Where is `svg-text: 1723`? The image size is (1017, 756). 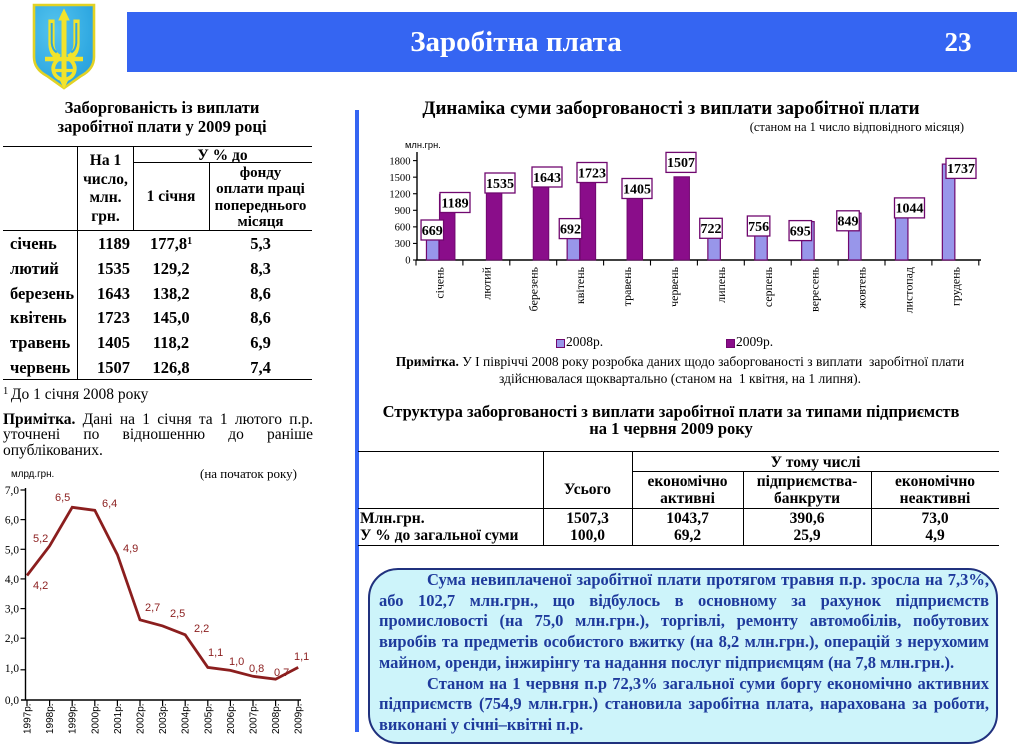 svg-text: 1723 is located at coordinates (592, 173).